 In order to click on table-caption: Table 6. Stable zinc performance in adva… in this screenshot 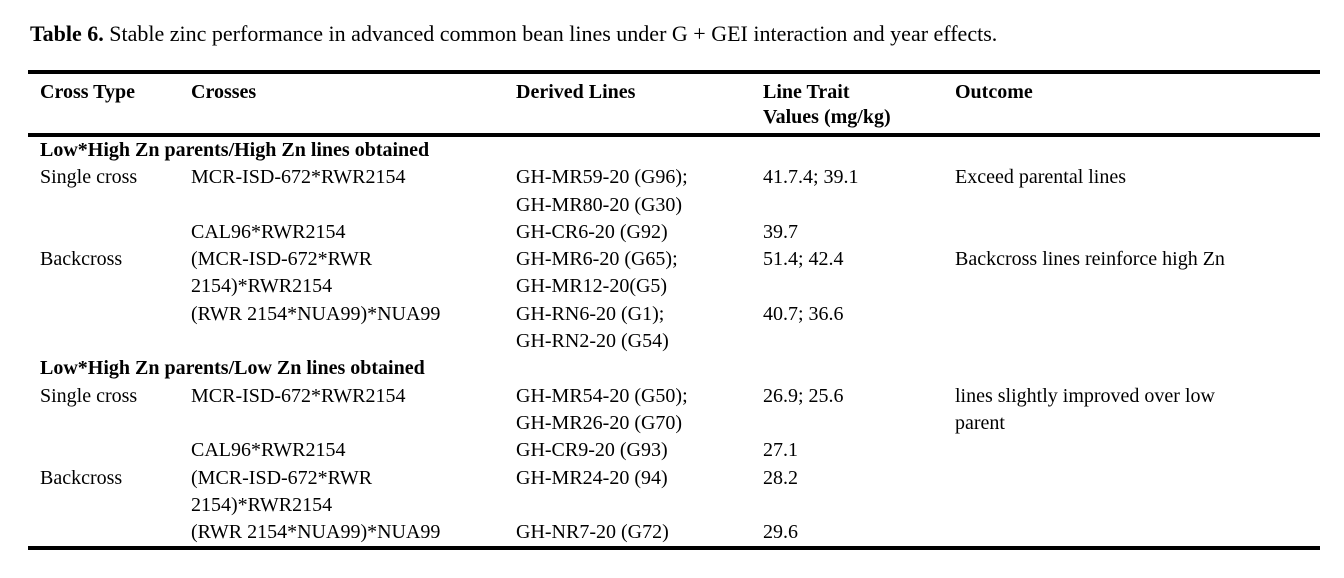, I will do `click(682, 34)`.